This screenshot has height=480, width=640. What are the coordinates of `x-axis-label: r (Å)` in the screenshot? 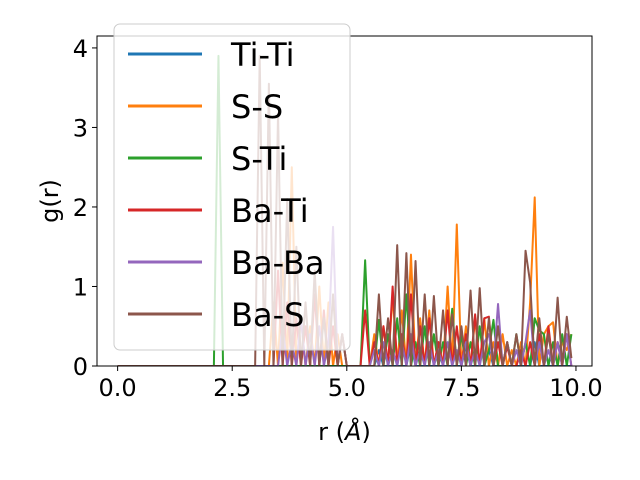 It's located at (344, 431).